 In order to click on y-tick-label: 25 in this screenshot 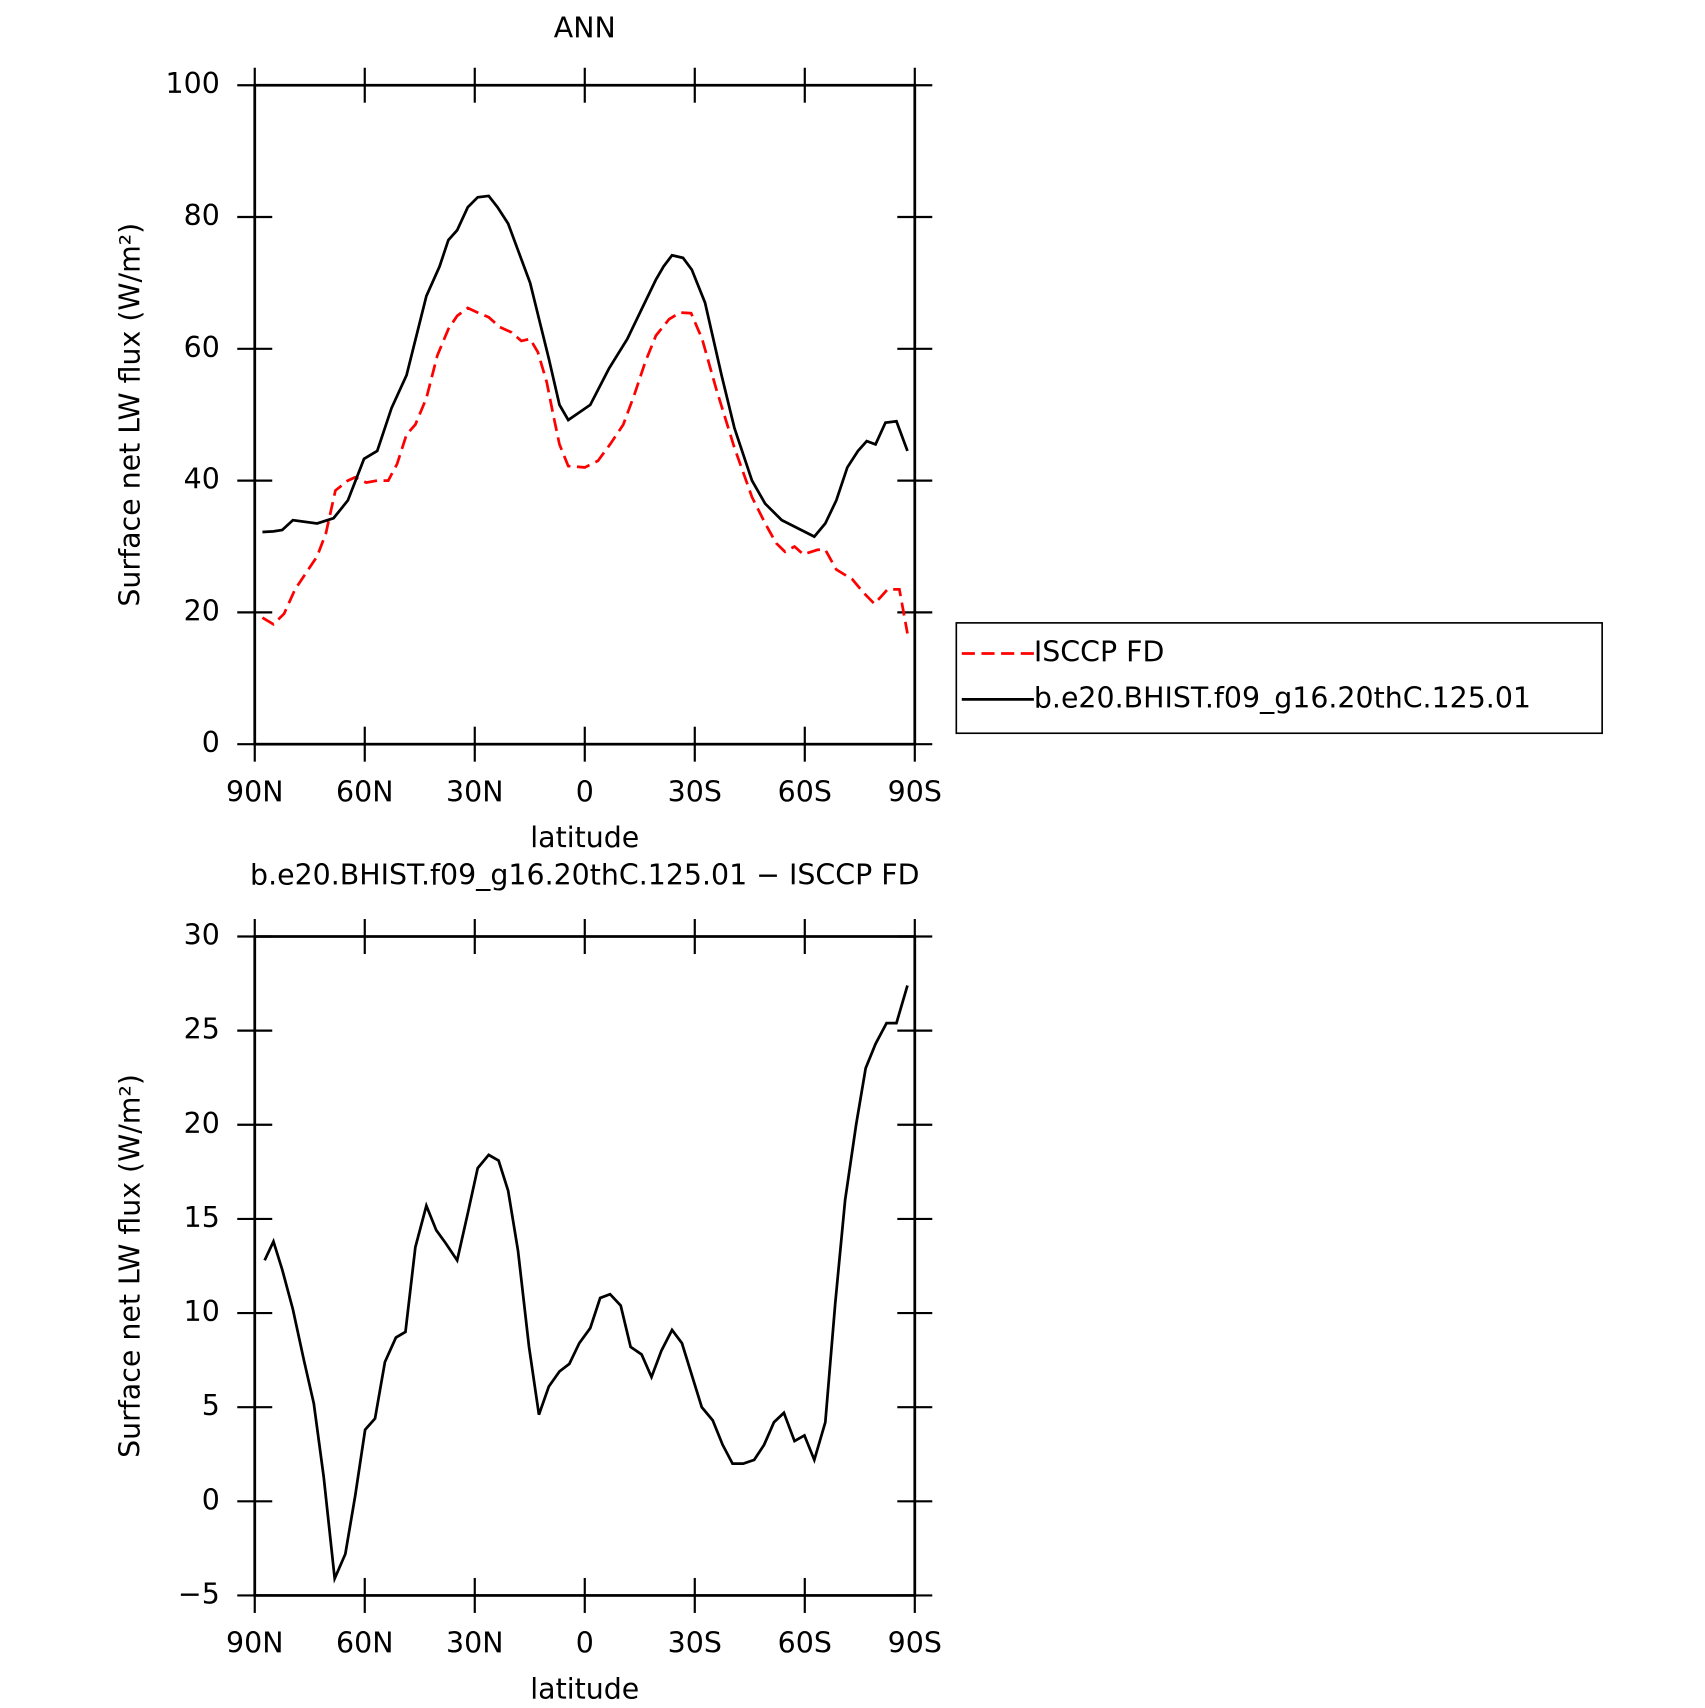, I will do `click(202, 1029)`.